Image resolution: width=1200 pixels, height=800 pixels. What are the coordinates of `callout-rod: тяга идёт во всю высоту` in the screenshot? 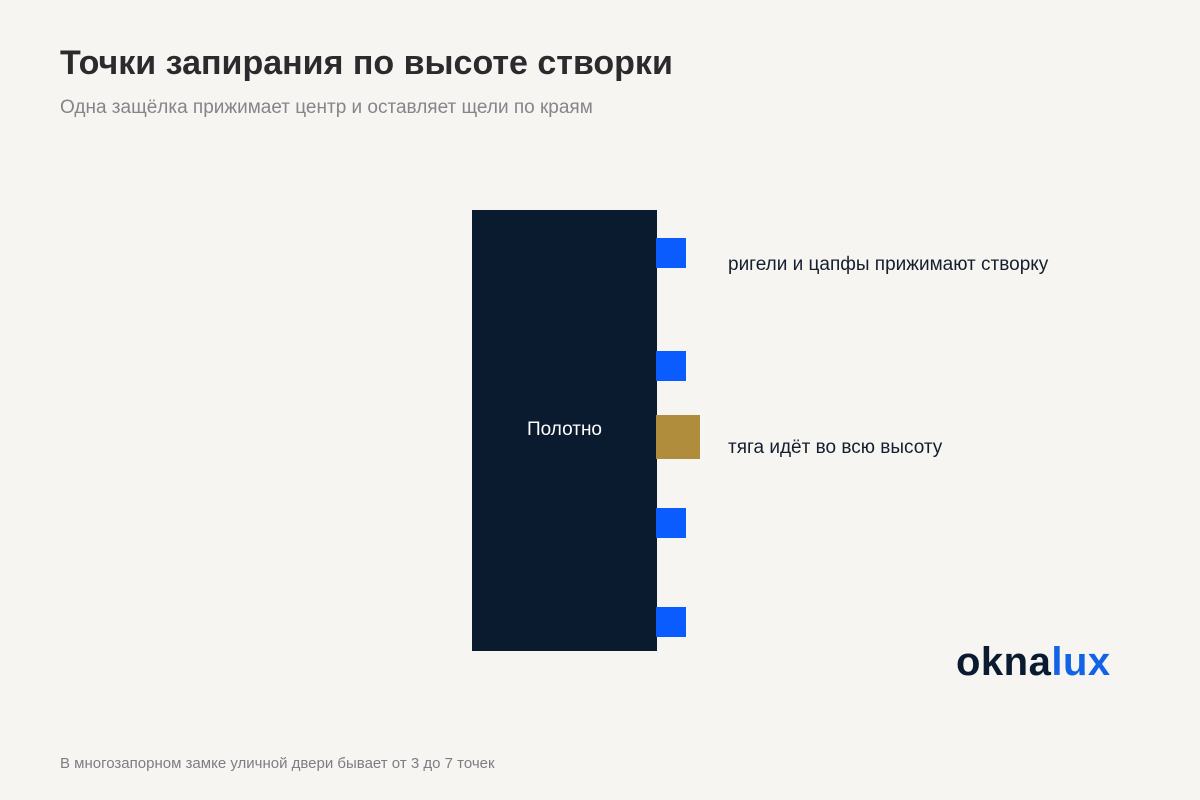 It's located at (835, 447).